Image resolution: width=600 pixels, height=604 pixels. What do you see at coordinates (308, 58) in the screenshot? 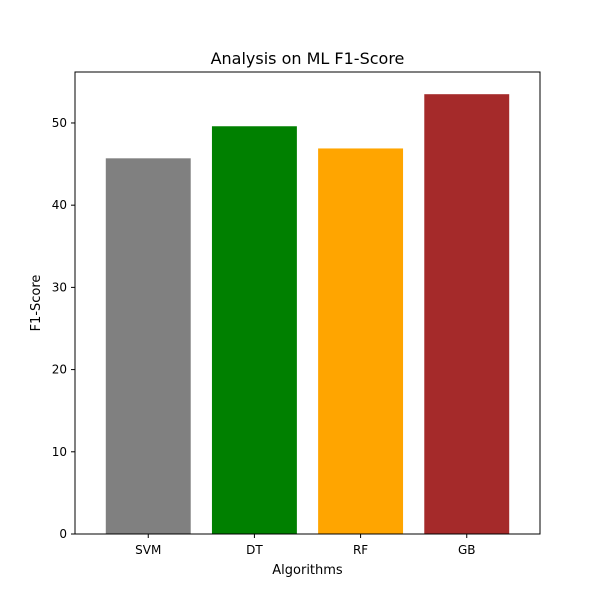
I see `chart-title: Analysis on ML F1-Score` at bounding box center [308, 58].